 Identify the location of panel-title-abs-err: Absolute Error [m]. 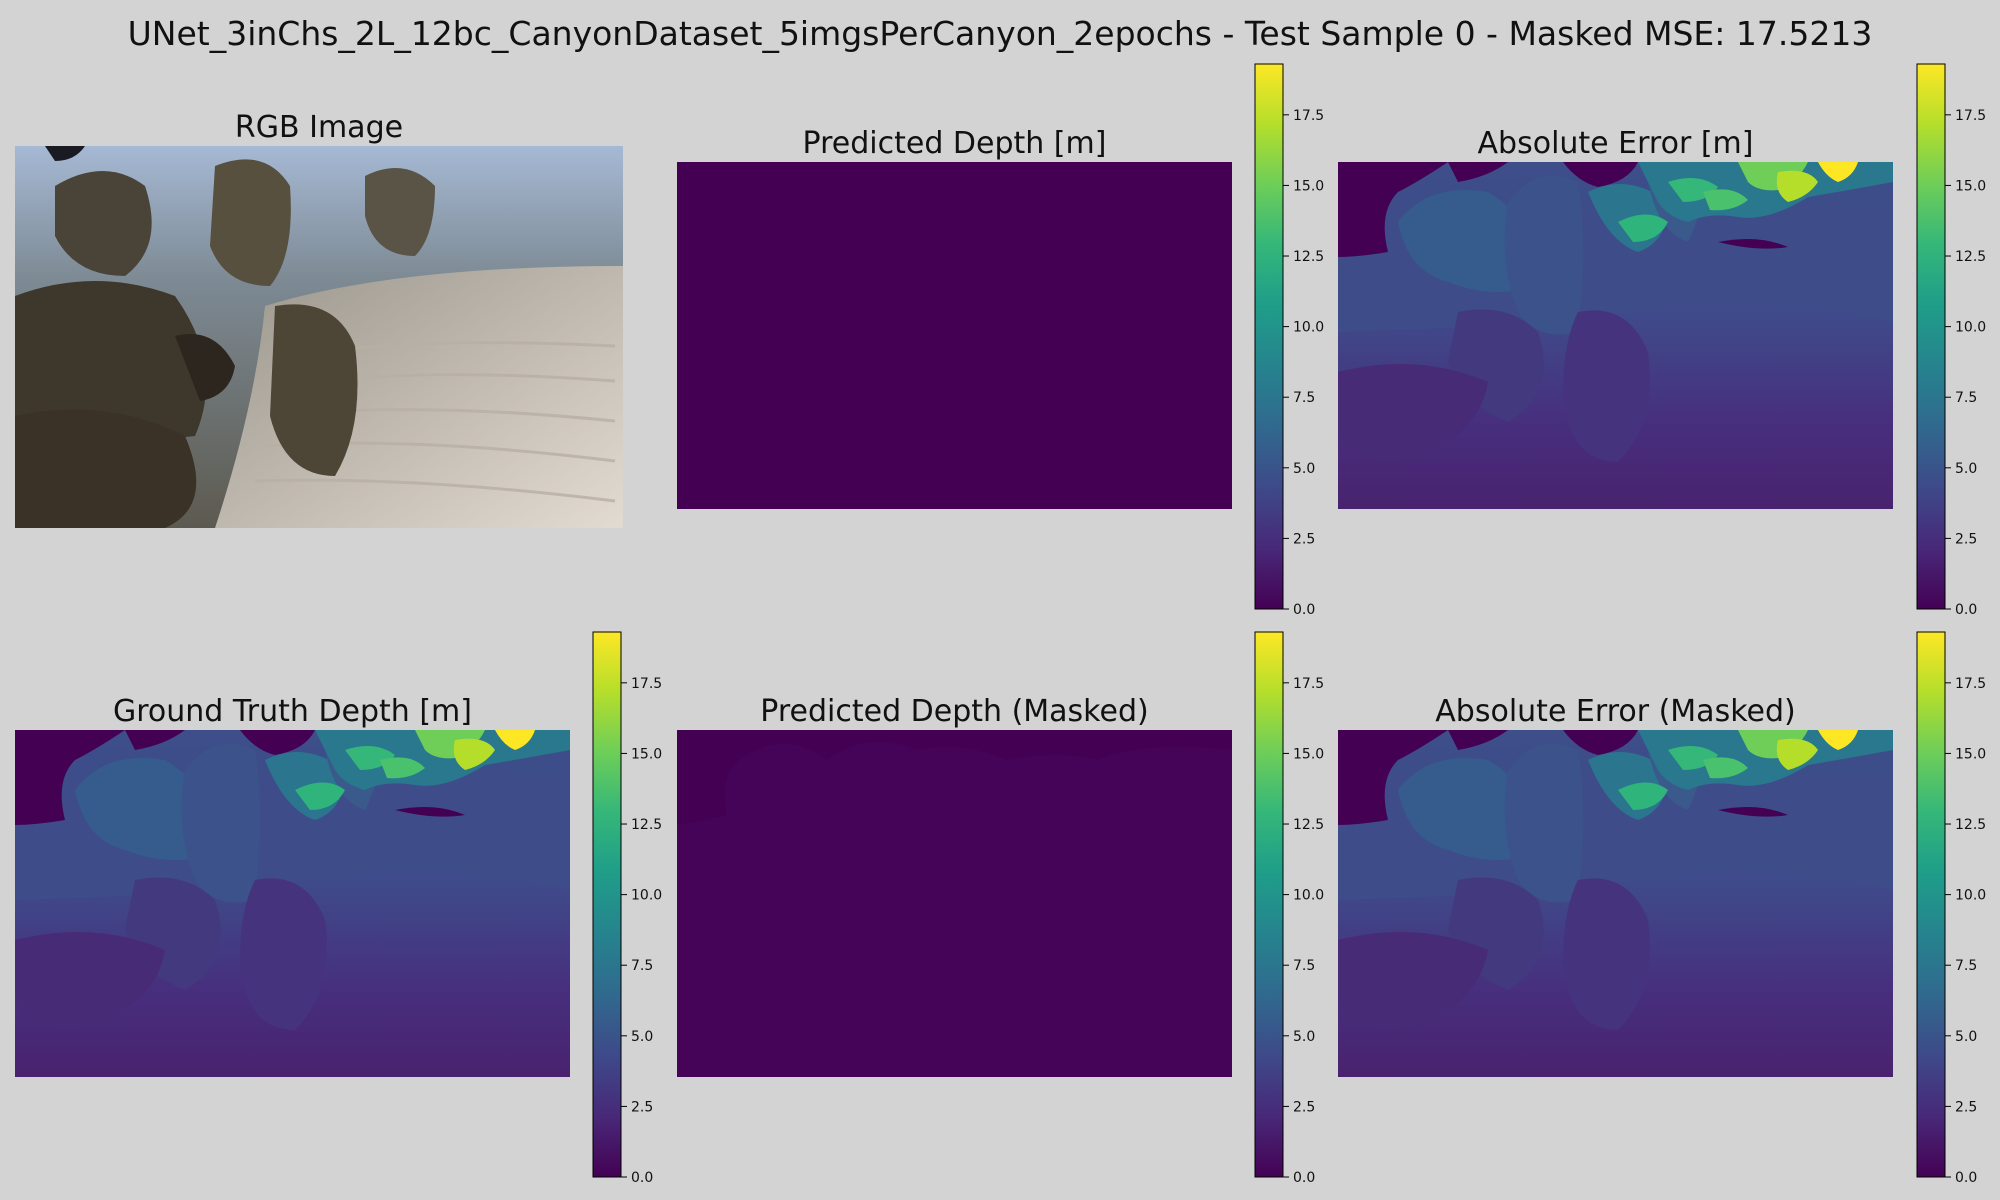
(1615, 143).